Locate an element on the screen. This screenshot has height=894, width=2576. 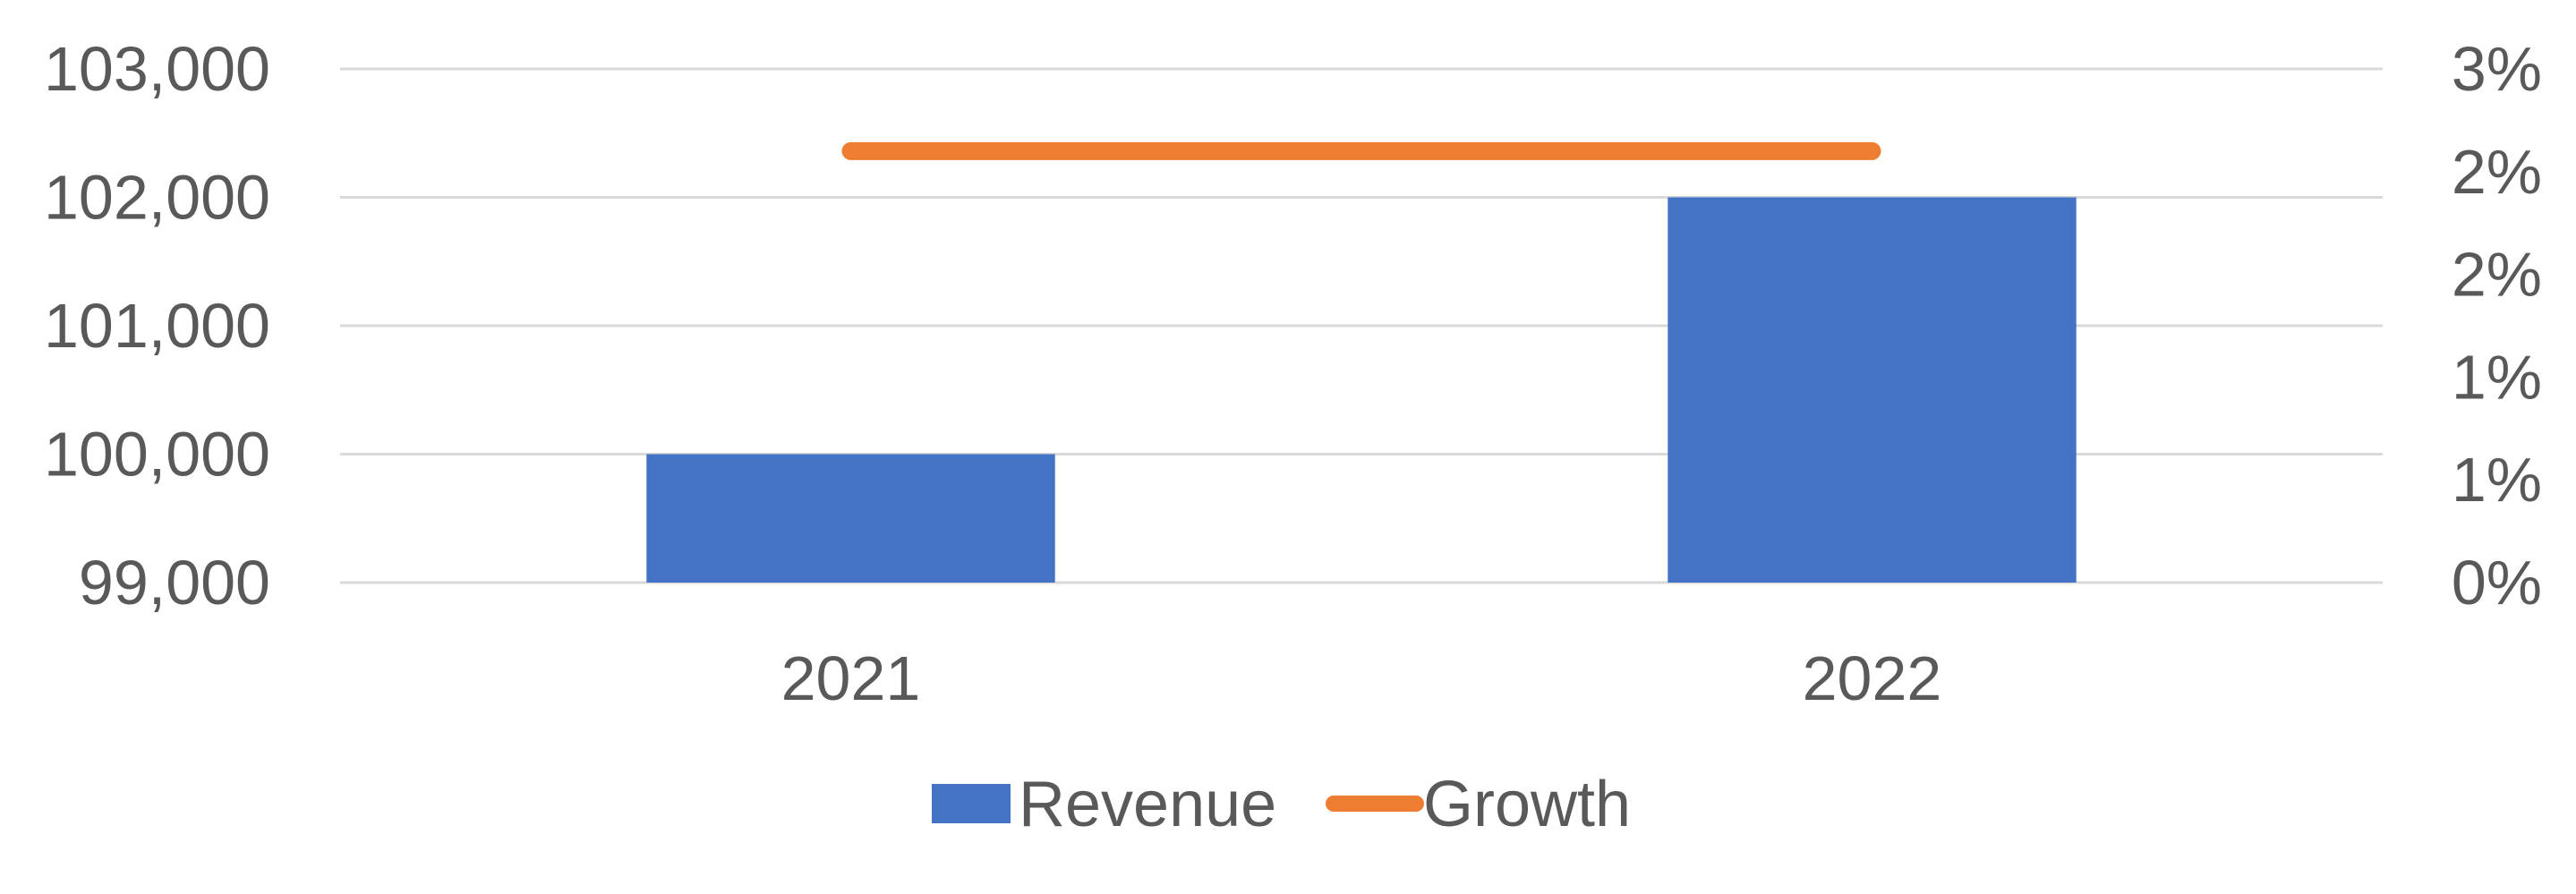
right-axis-ticks: 0% 1% 1% 2% 2% 3% is located at coordinates (2497, 325).